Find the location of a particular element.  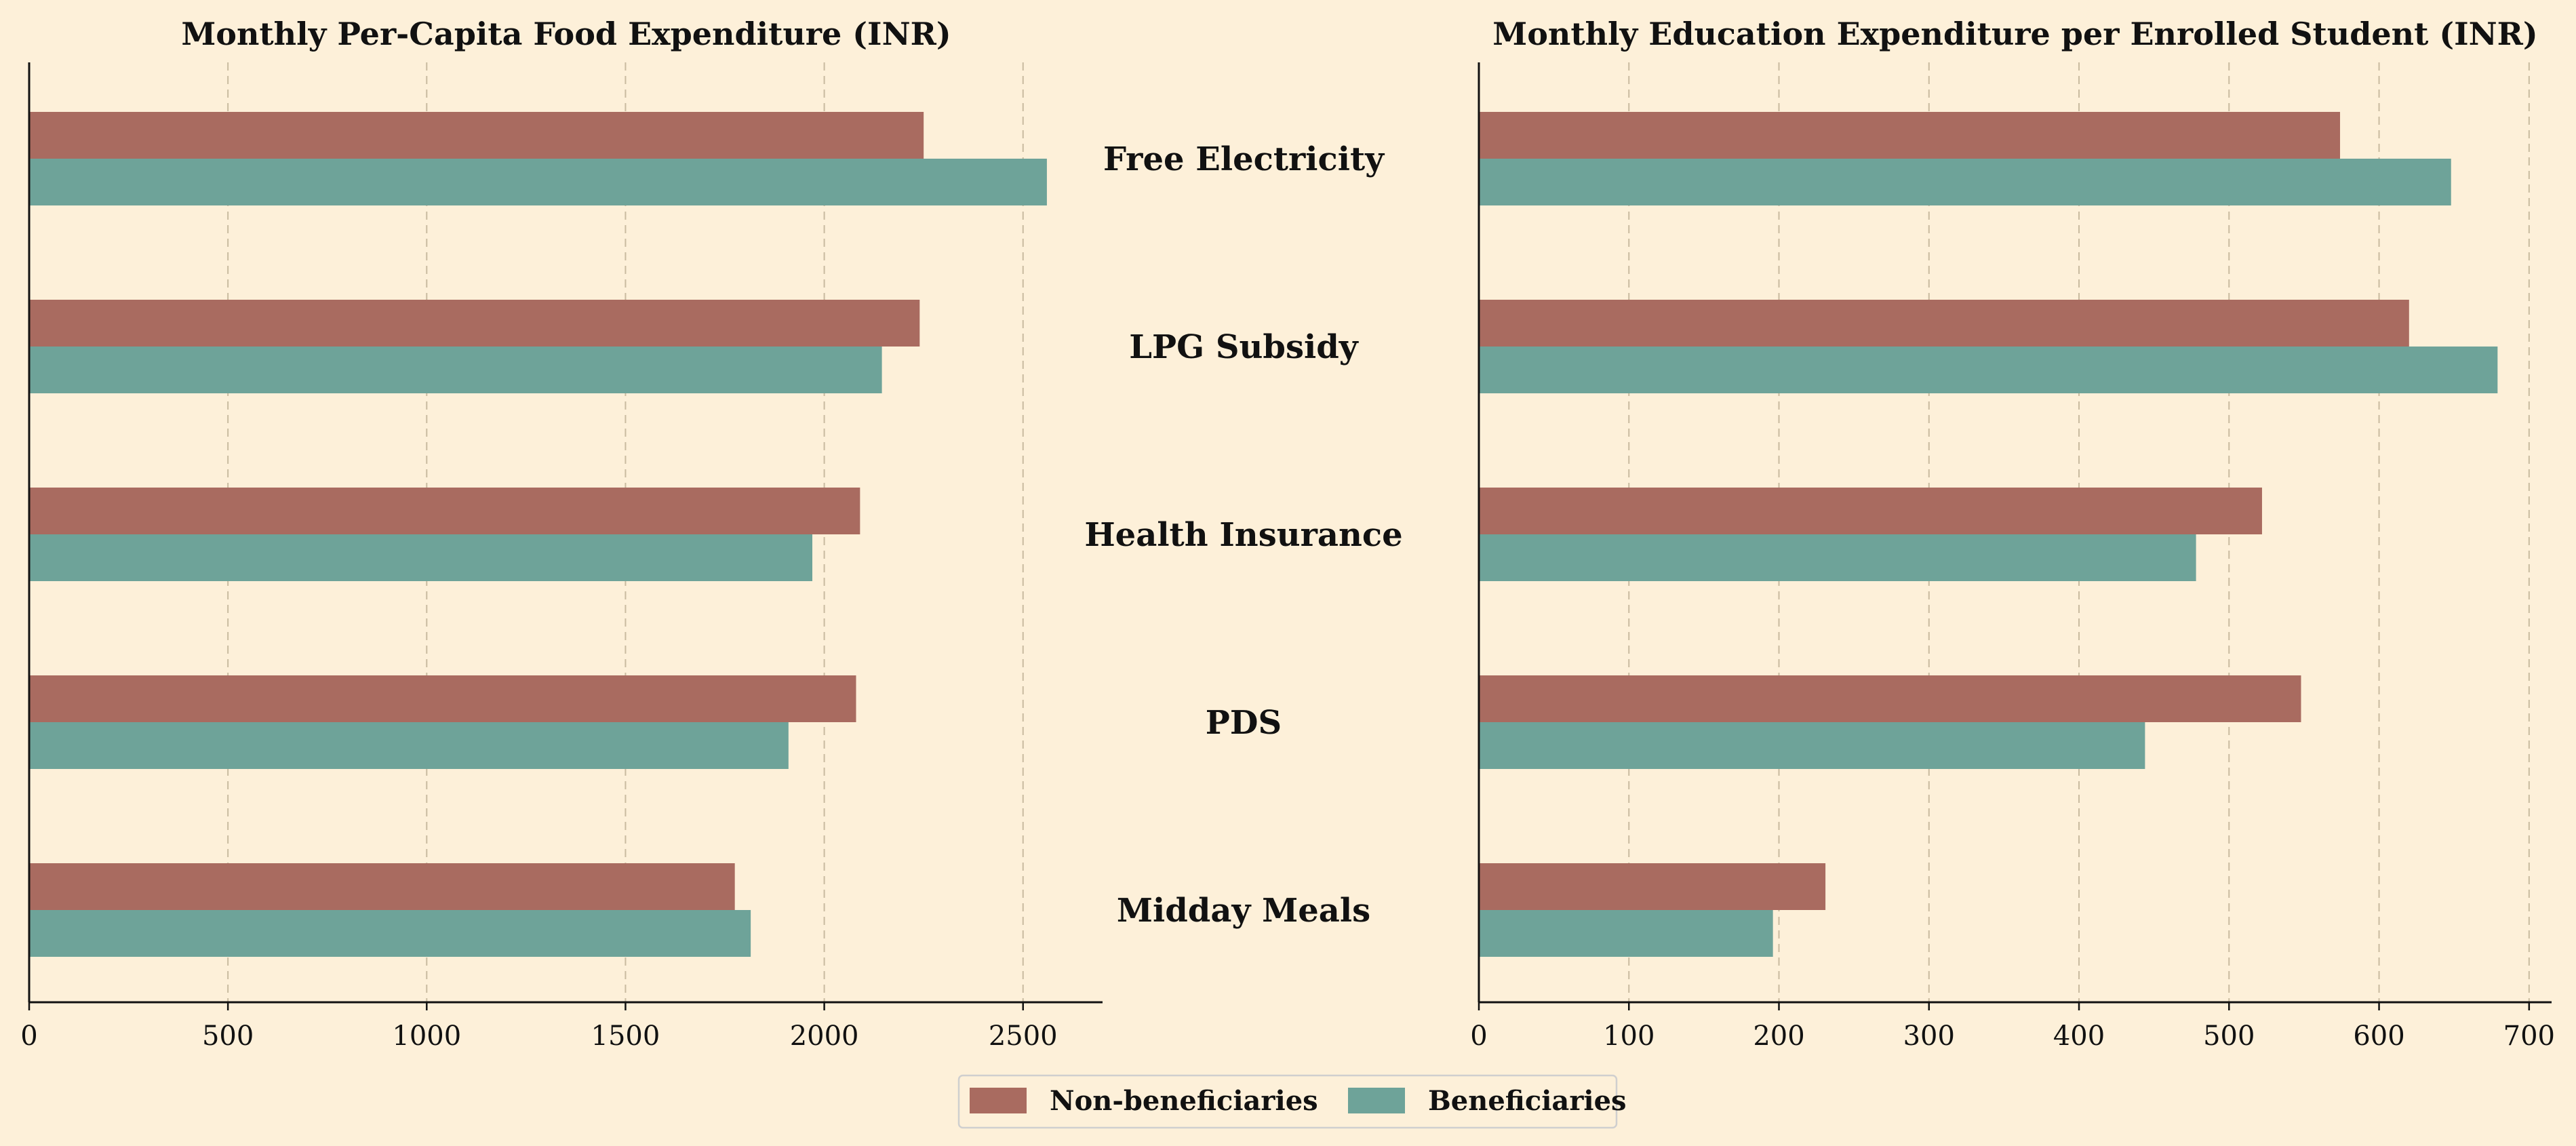

x-tick-label: 700 is located at coordinates (2529, 1036).